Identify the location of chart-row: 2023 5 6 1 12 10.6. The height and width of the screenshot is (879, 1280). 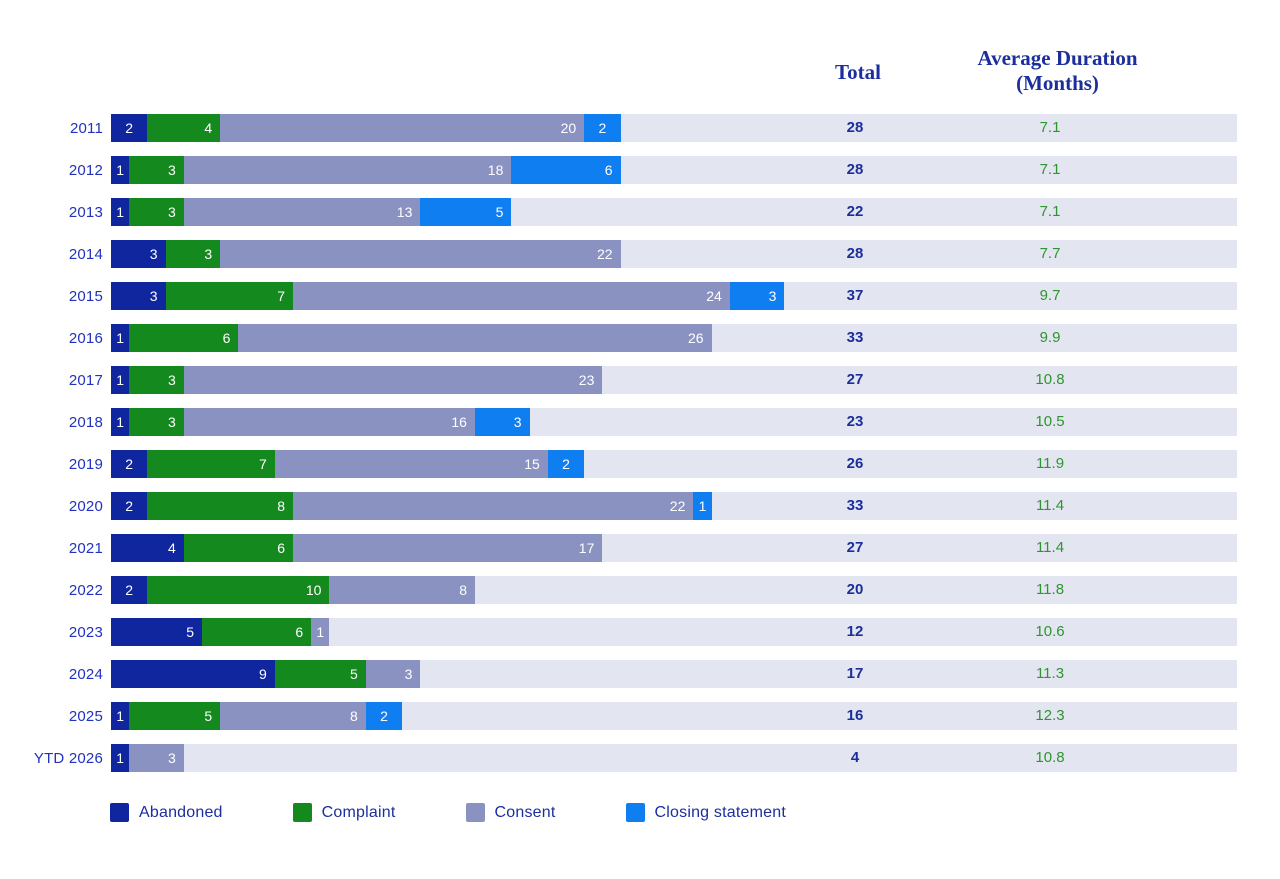
(640, 632).